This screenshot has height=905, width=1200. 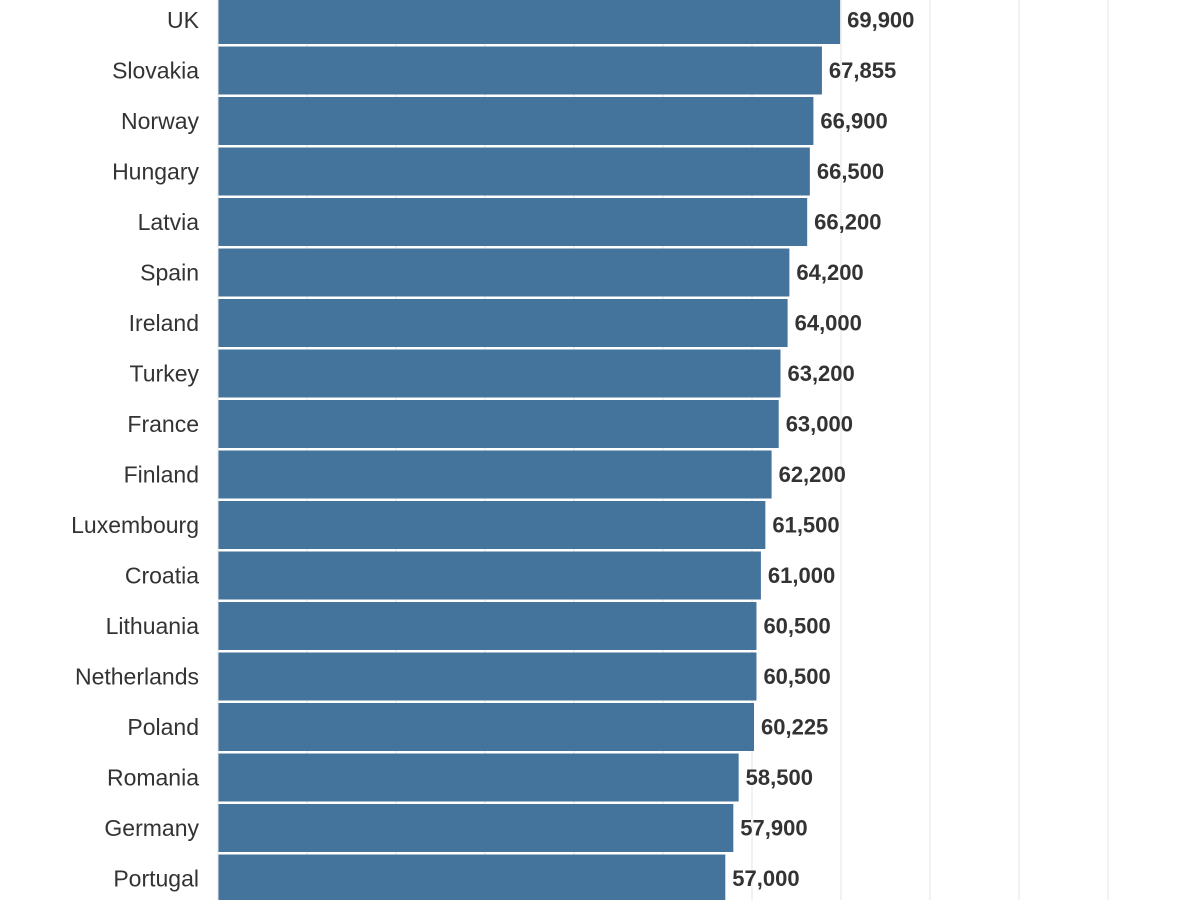 What do you see at coordinates (183, 20) in the screenshot?
I see `category-label: UK` at bounding box center [183, 20].